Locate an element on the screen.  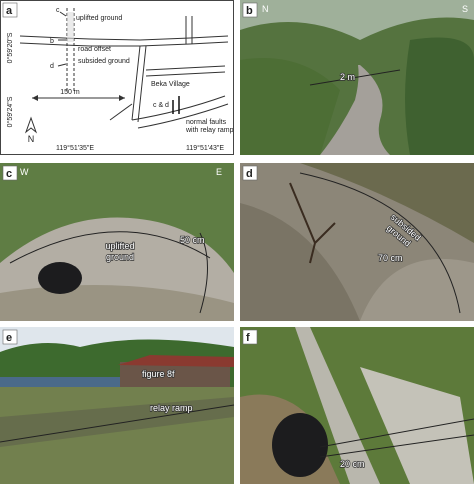
map-label: c is located at coordinates (58, 10).